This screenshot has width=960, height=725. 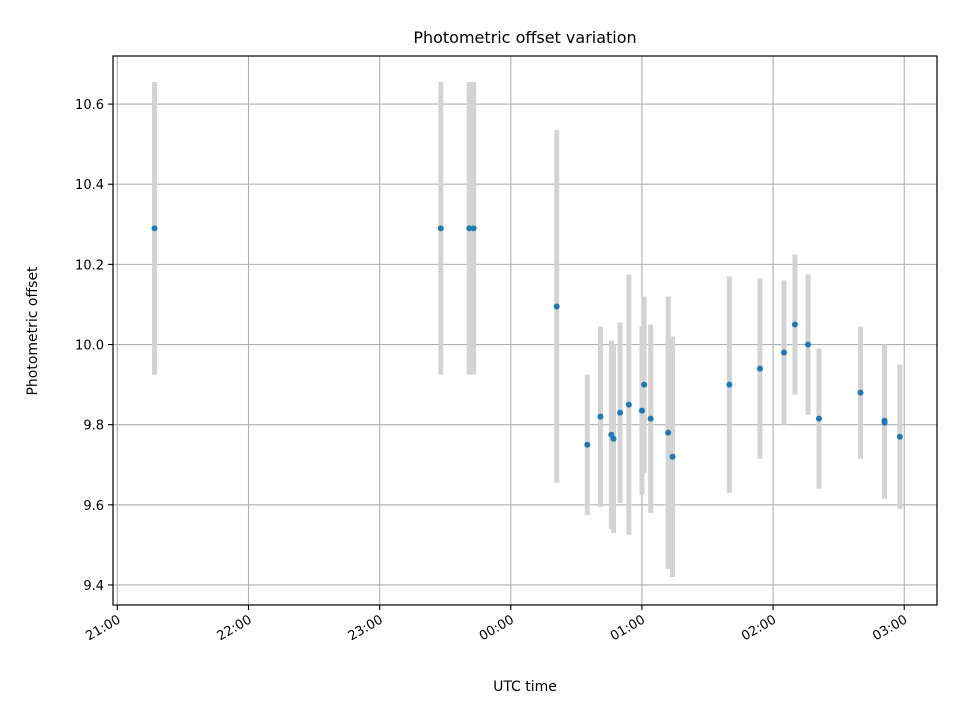 I want to click on y-tick-label: 10.4, so click(x=89, y=185).